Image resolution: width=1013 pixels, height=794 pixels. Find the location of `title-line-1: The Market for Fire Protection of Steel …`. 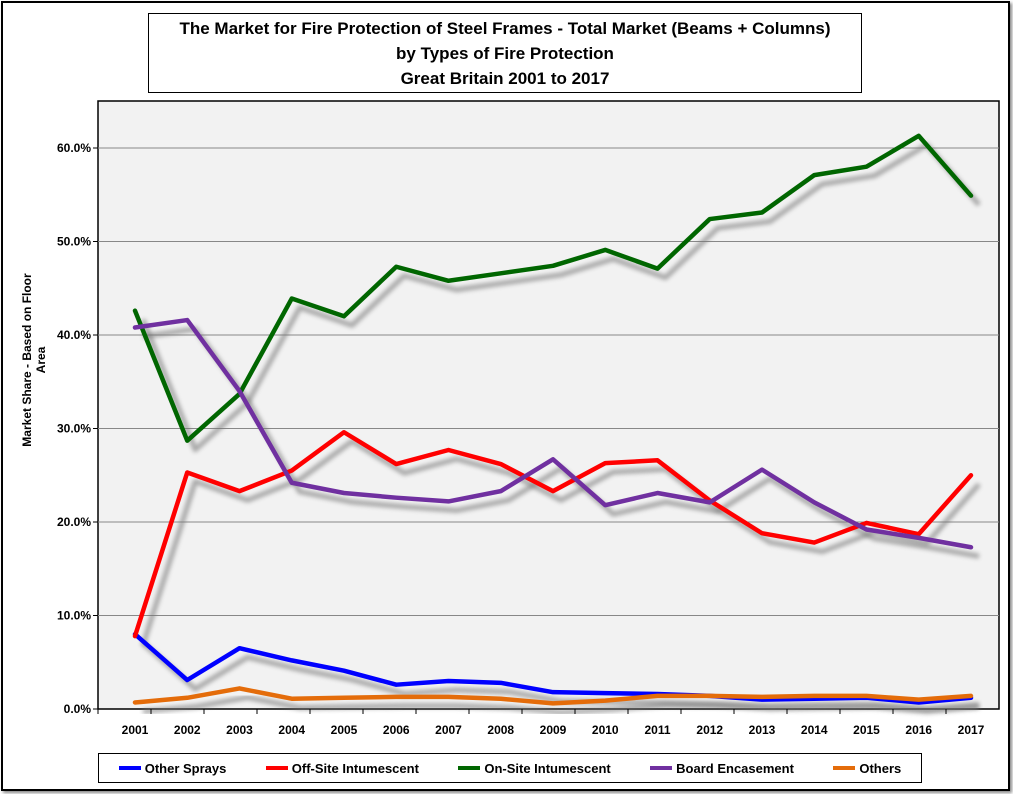

title-line-1: The Market for Fire Protection of Steel … is located at coordinates (505, 28).